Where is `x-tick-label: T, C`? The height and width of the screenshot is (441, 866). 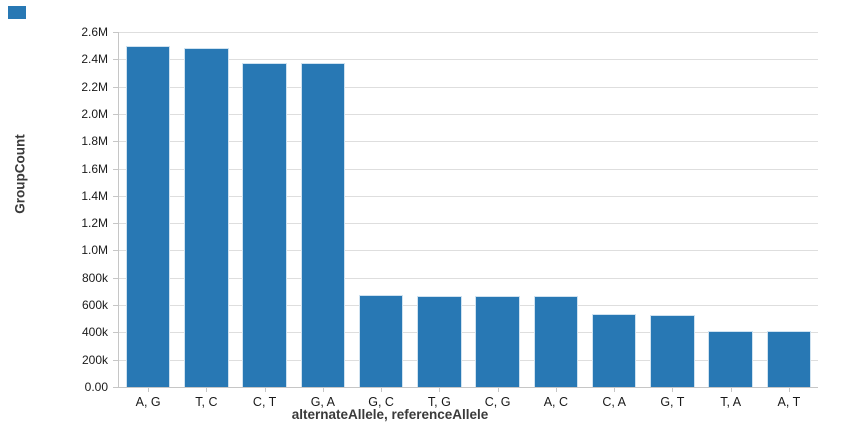
x-tick-label: T, C is located at coordinates (206, 402).